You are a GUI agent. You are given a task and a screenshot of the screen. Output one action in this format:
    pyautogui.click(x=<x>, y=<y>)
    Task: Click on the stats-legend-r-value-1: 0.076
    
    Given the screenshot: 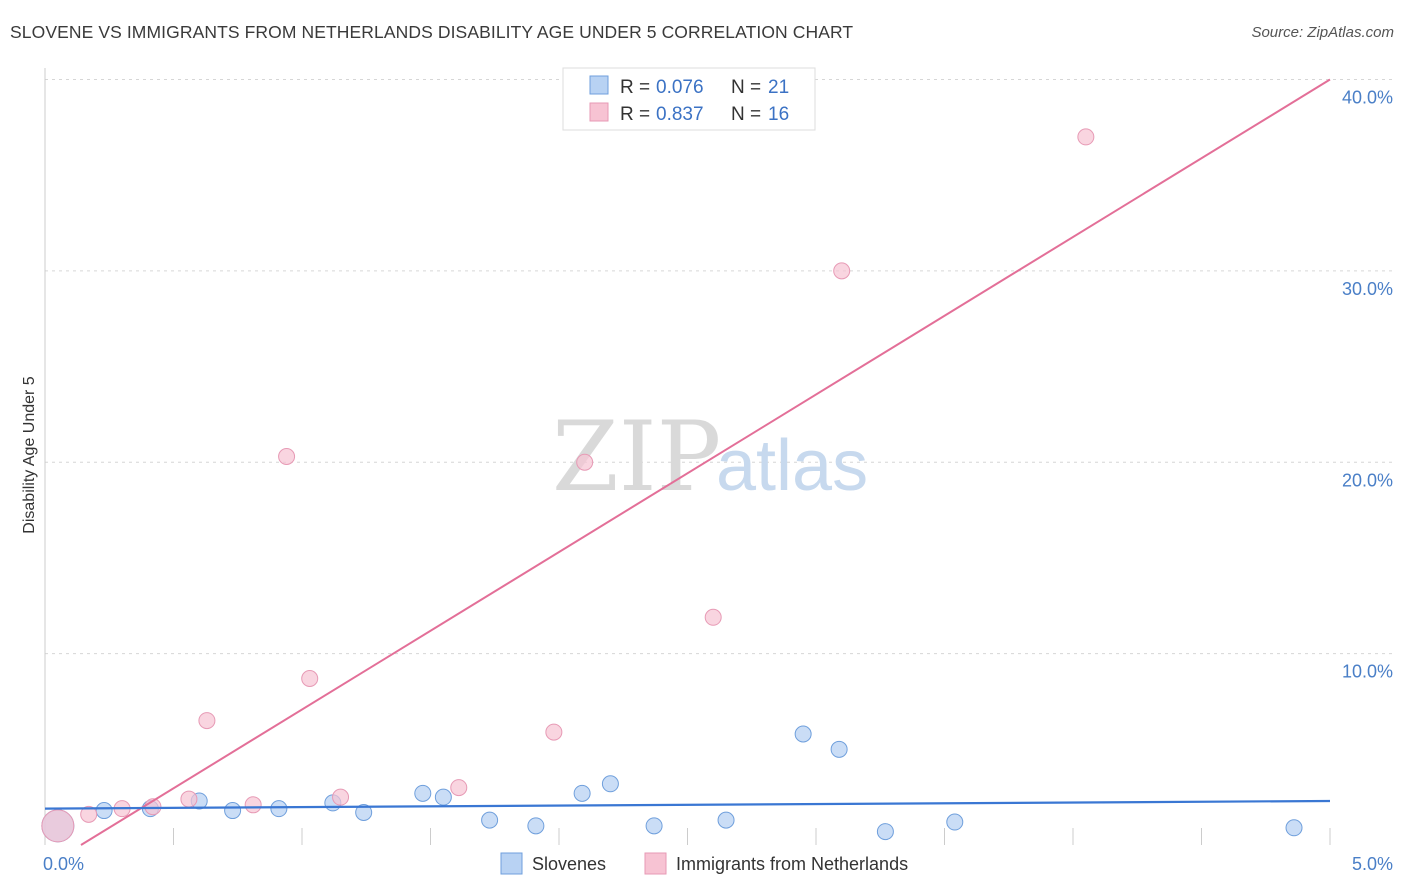 What is the action you would take?
    pyautogui.click(x=680, y=87)
    